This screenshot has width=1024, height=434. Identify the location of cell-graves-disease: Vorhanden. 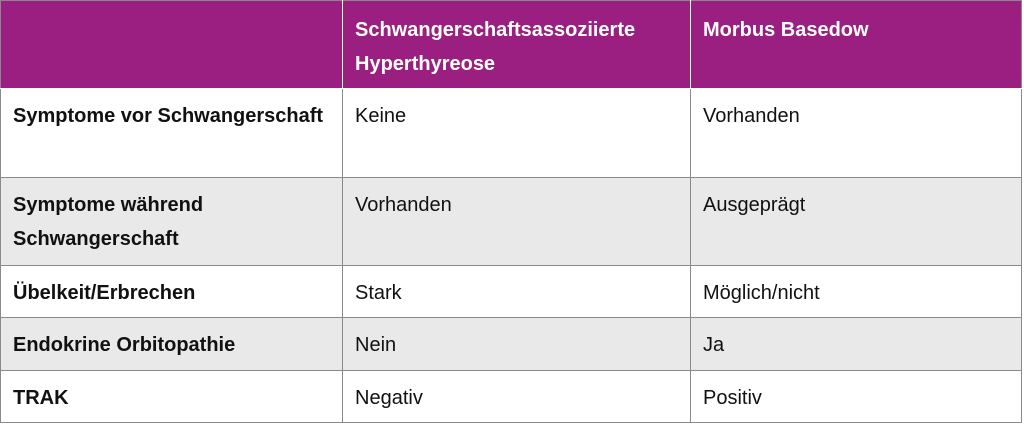
(856, 133).